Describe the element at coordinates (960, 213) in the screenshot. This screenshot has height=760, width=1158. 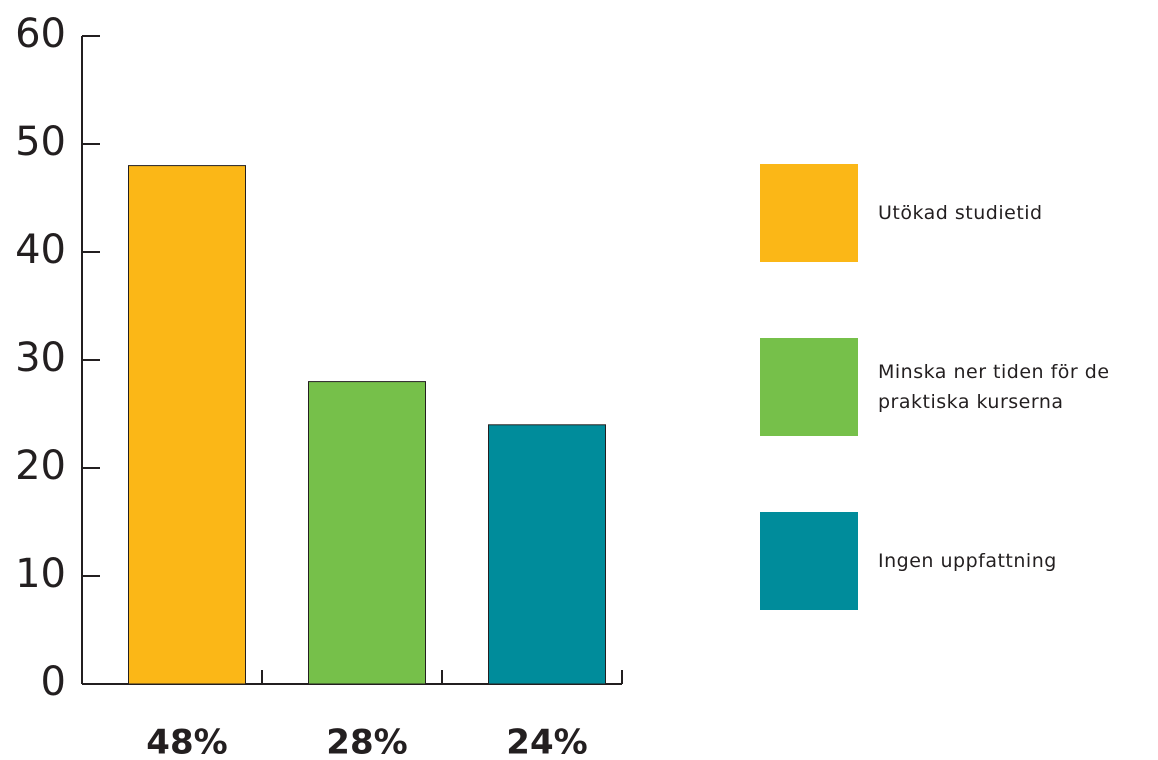
I see `legend-label: Utökad studietid` at that location.